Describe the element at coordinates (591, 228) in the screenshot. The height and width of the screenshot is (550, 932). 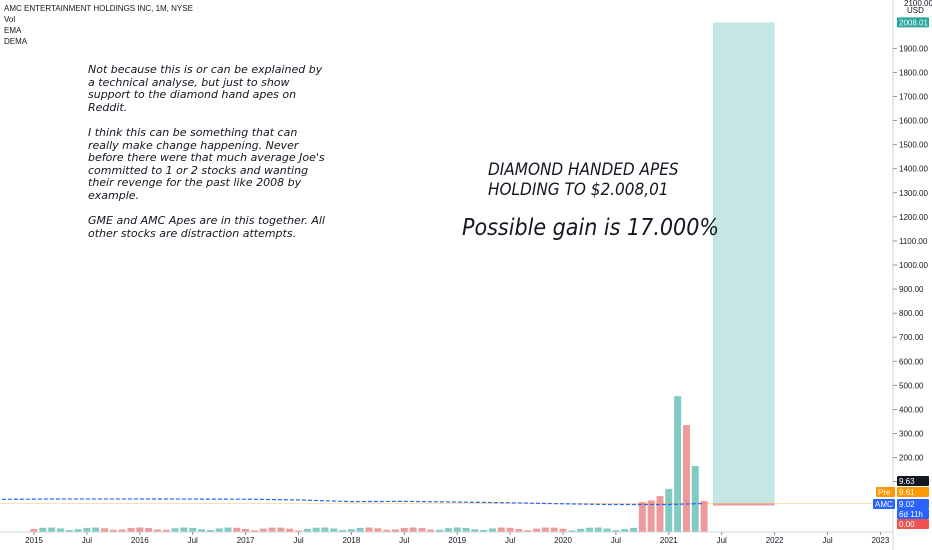
I see `headline-possible-gain: Possible gain is 17.000%` at that location.